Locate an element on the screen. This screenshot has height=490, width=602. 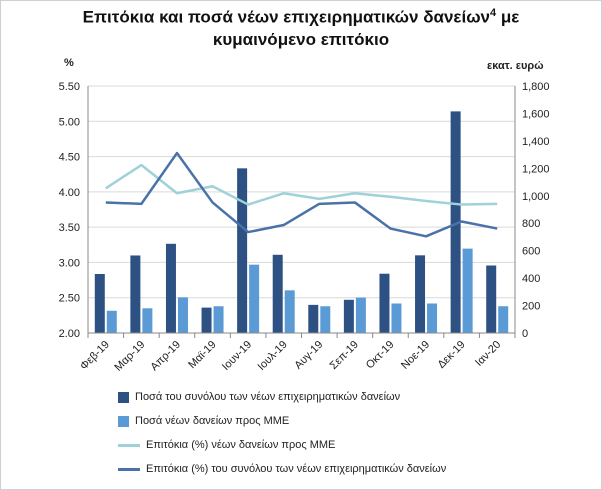
category-label: Ιουλ-19 is located at coordinates (272, 356).